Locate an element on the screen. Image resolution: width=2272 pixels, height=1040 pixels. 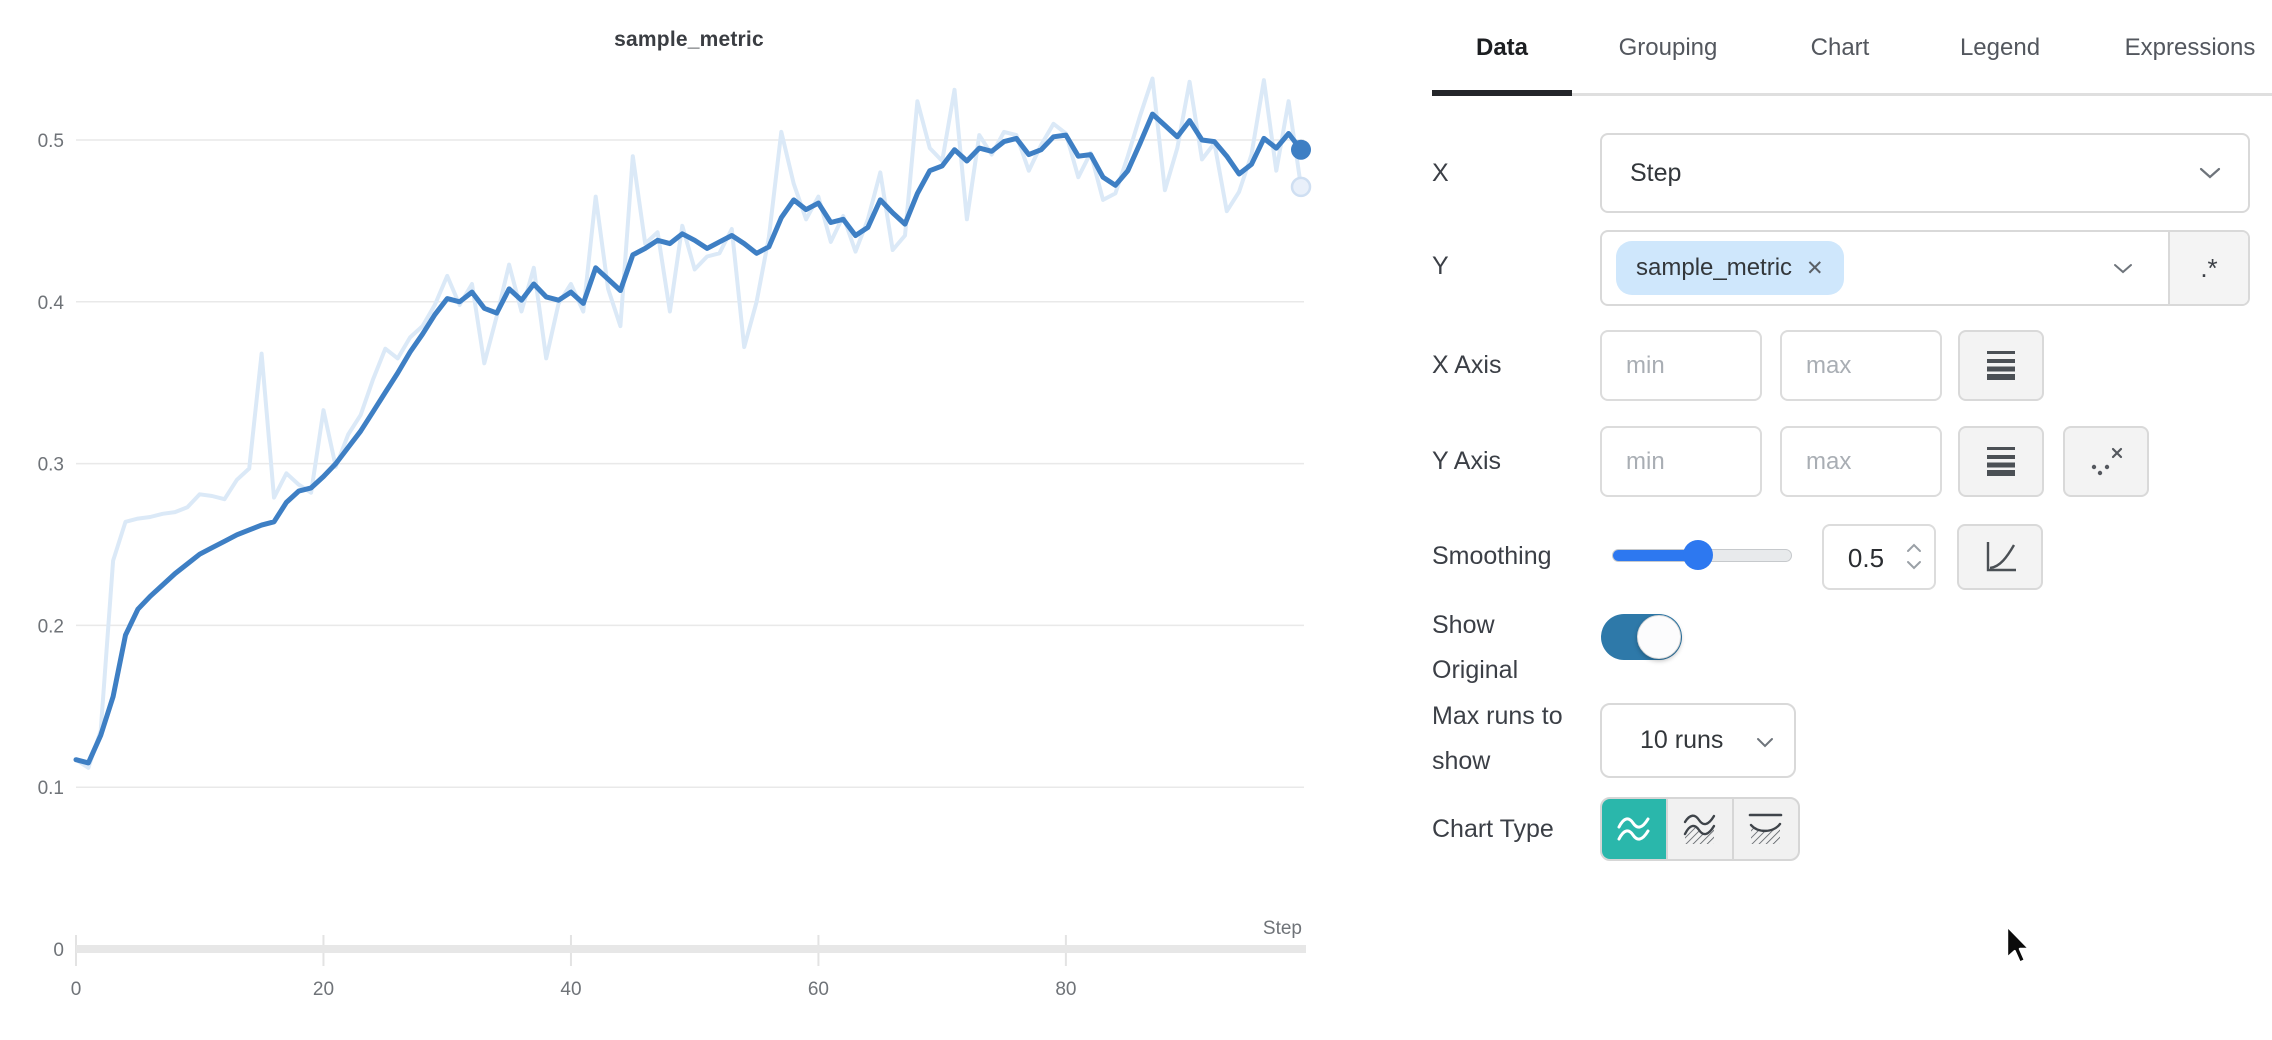
y-axis-max-input is located at coordinates (1861, 461).